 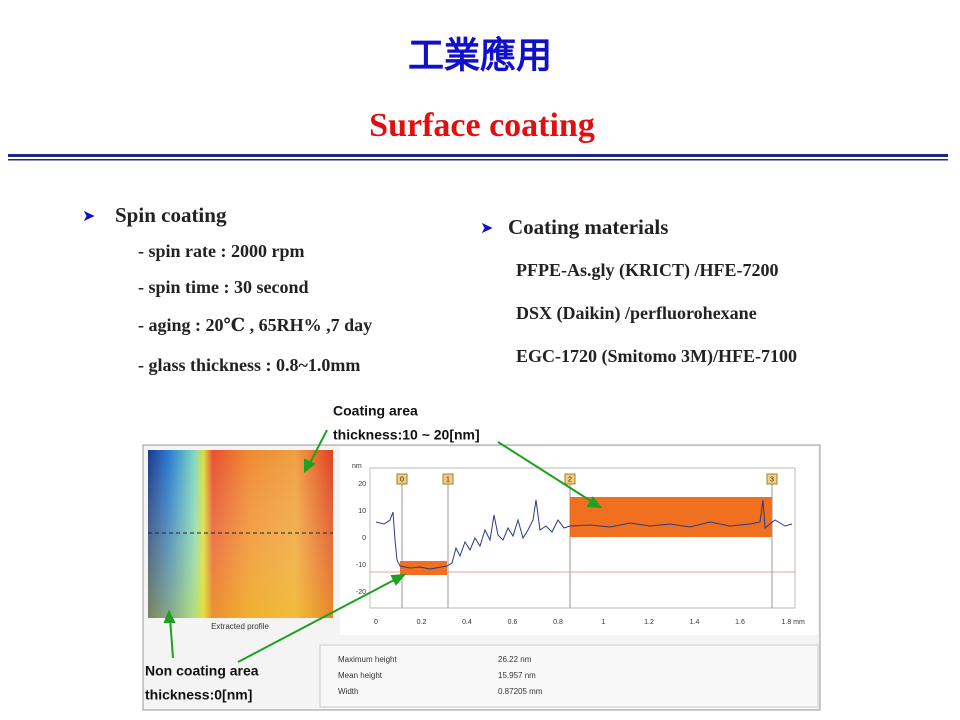 What do you see at coordinates (367, 659) in the screenshot?
I see `stat-label: Maximum height` at bounding box center [367, 659].